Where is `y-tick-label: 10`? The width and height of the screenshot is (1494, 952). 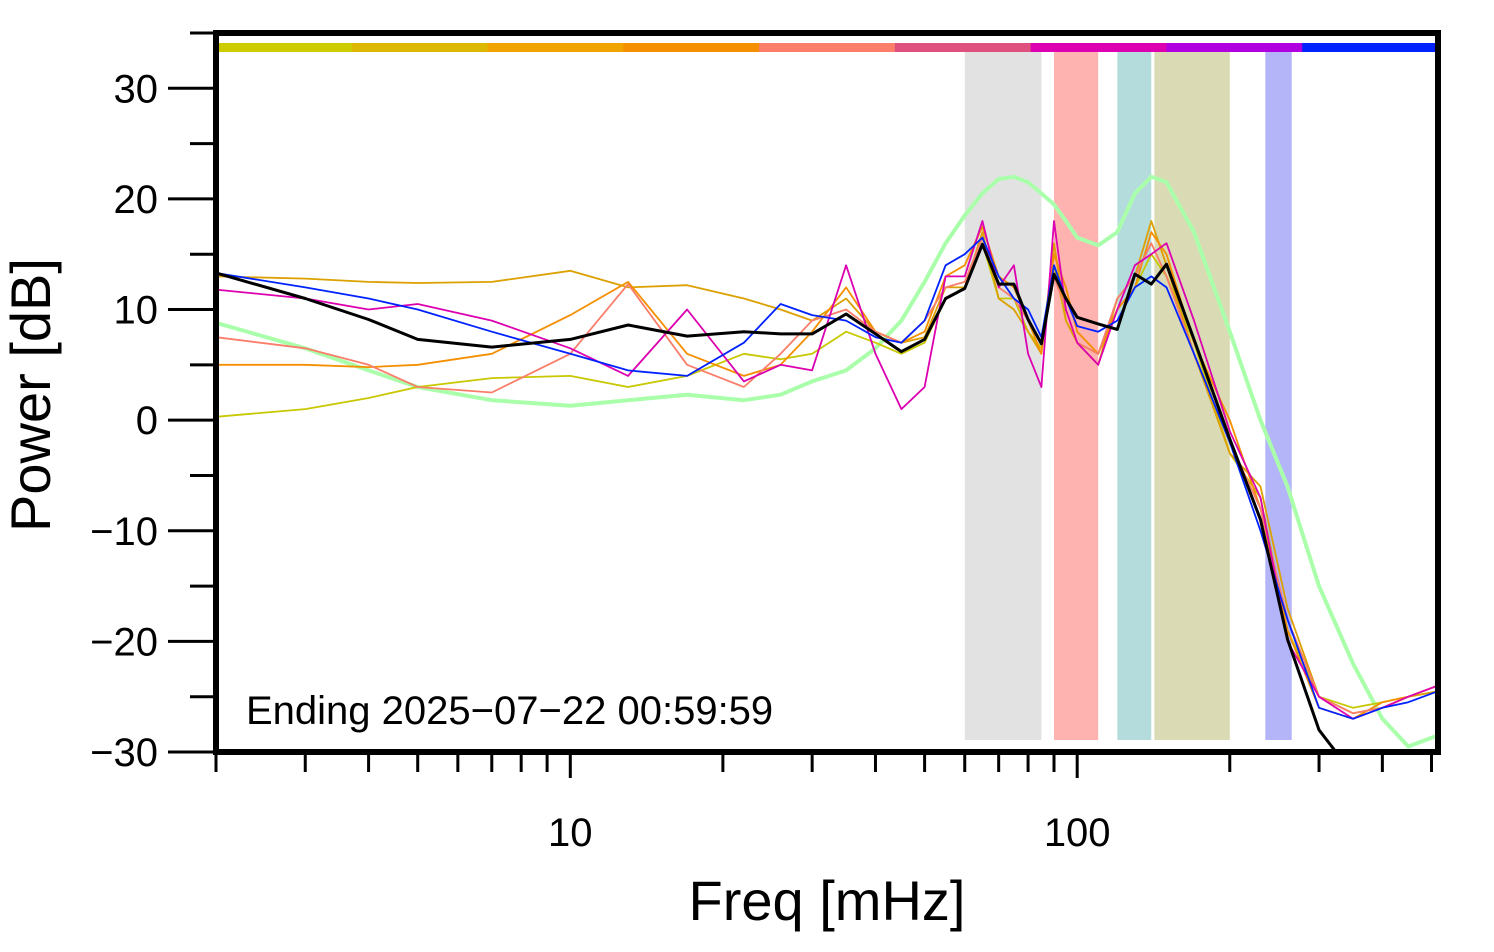 y-tick-label: 10 is located at coordinates (136, 311).